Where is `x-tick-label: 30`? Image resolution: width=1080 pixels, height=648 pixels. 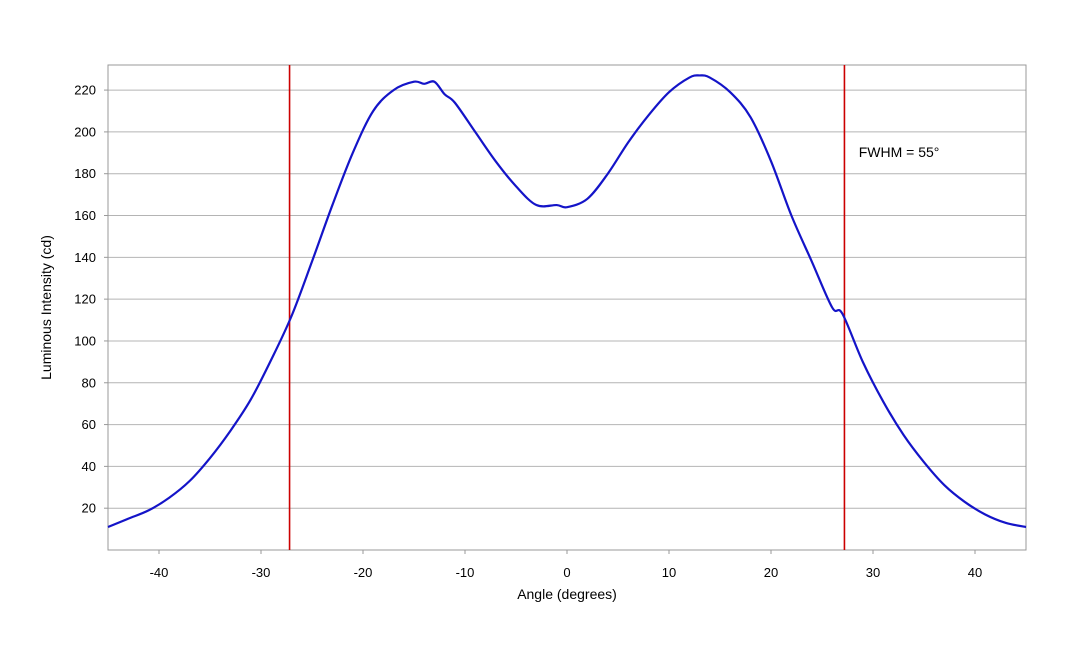
x-tick-label: 30 is located at coordinates (873, 572).